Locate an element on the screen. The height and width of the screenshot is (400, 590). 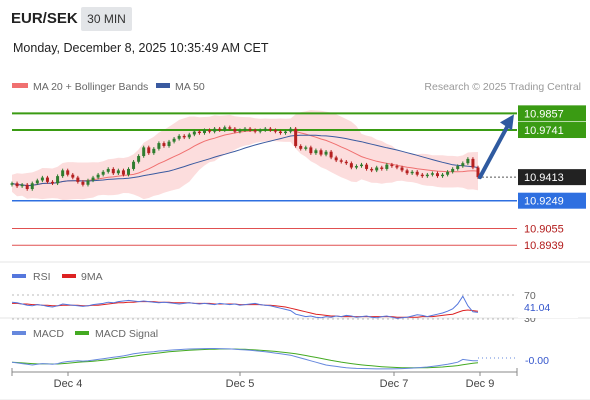
level-label: 10.9055 is located at coordinates (544, 230).